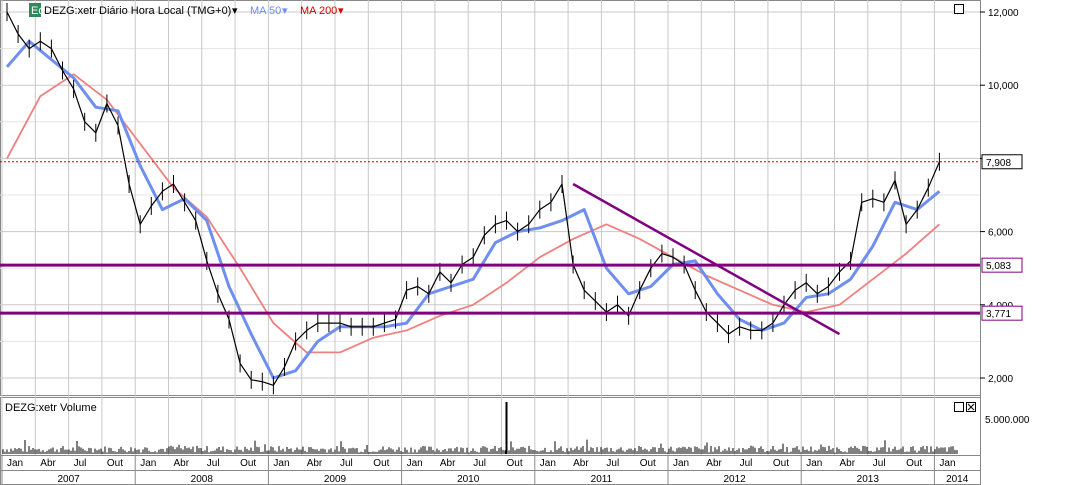 This screenshot has height=485, width=1065. I want to click on volume-y-tick: 5.000.000, so click(1007, 420).